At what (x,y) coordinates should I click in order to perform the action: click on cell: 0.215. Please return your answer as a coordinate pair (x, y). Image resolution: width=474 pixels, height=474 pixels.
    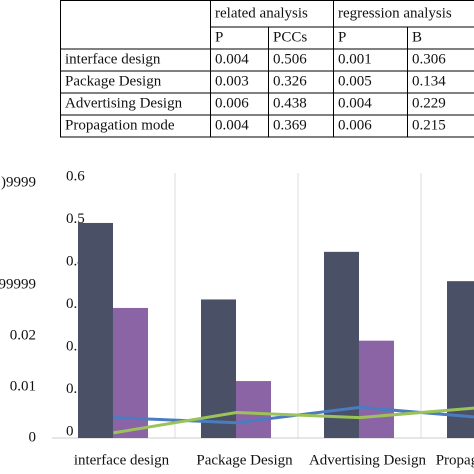
    Looking at the image, I should click on (429, 125).